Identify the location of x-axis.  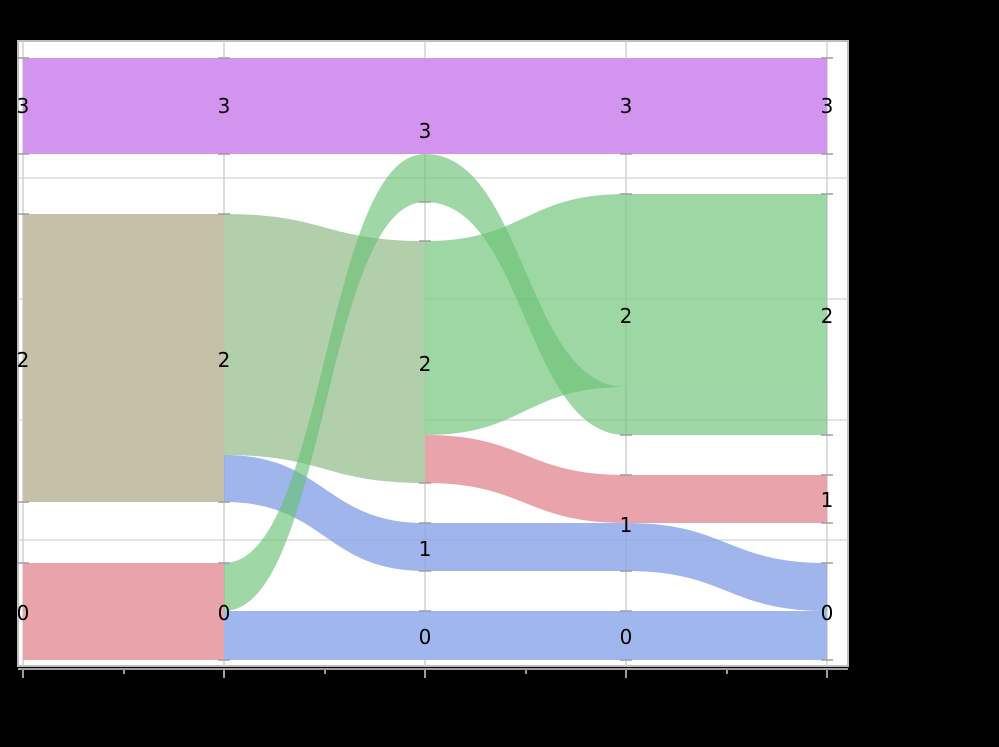
(433, 673).